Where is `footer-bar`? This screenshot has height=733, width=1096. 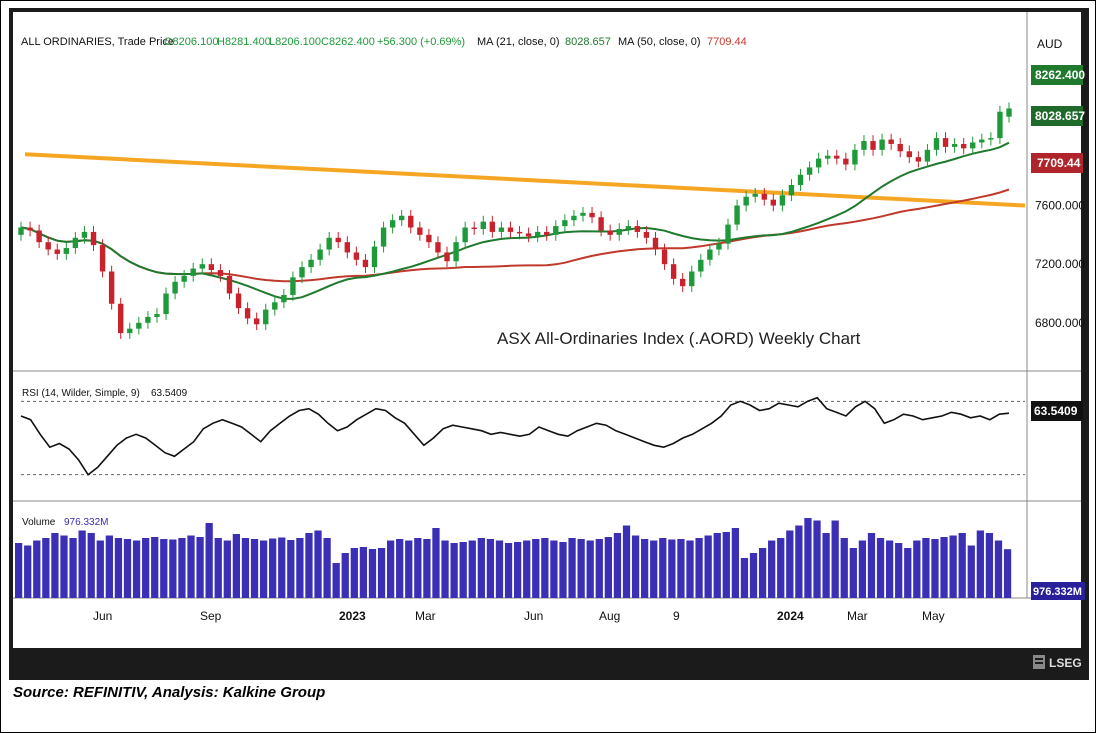 footer-bar is located at coordinates (547, 661).